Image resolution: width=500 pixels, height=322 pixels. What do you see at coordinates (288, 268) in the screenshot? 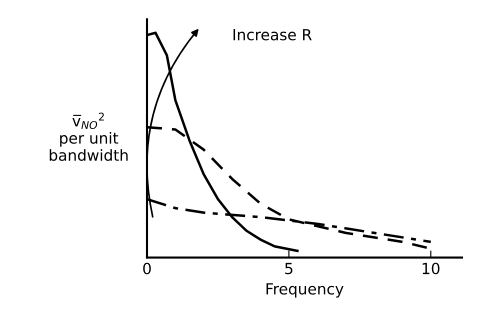
I see `x-tick-label: 5` at bounding box center [288, 268].